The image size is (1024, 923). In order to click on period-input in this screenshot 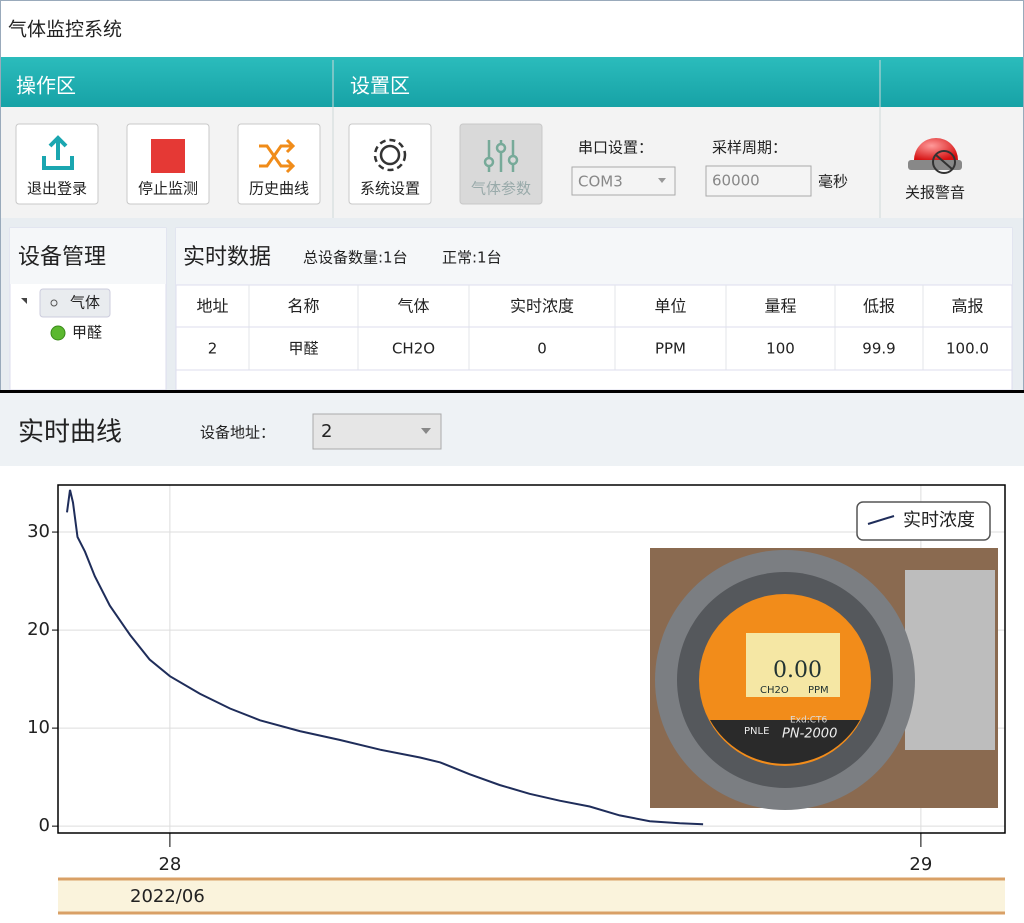, I will do `click(758, 181)`.